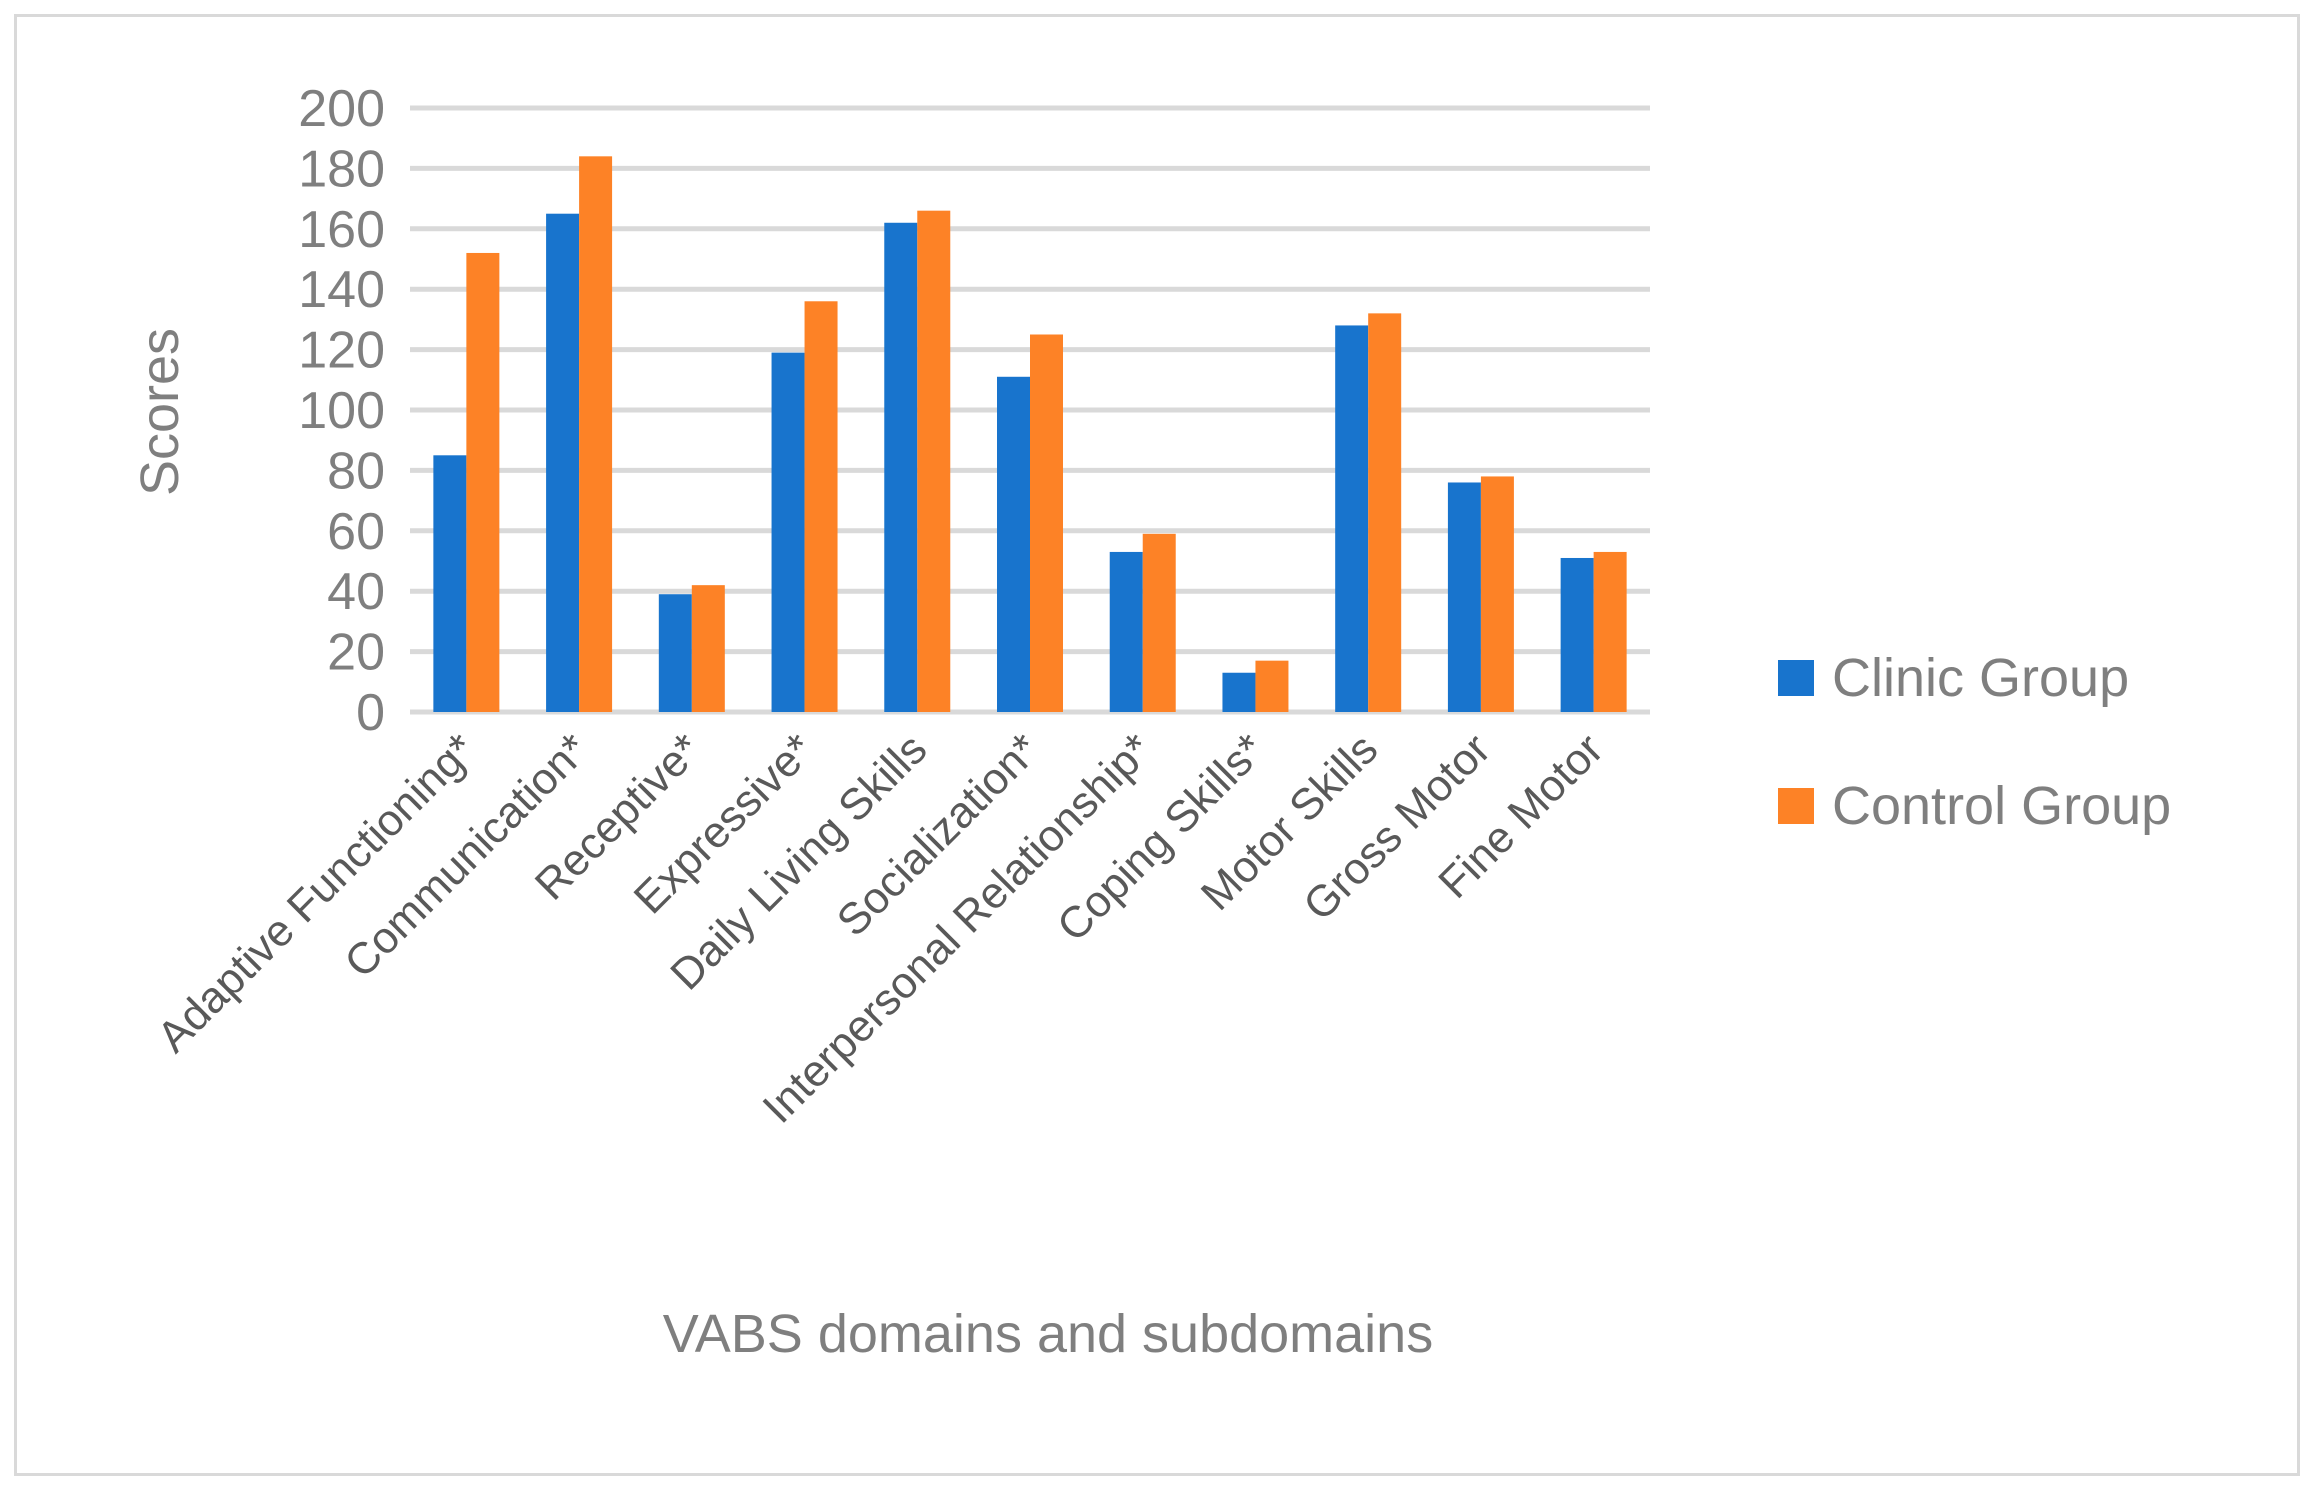 This screenshot has width=2318, height=1492. I want to click on legend-label-0: Clinic Group, so click(1980, 678).